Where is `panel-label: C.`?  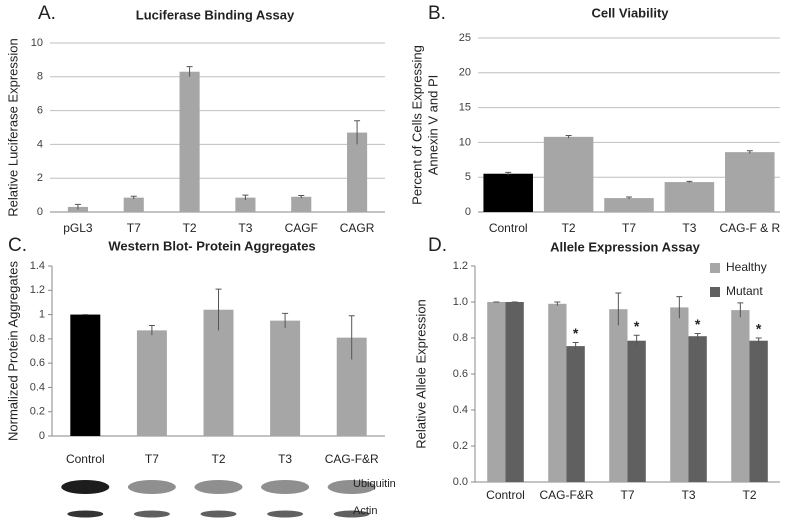
panel-label: C. is located at coordinates (17, 245).